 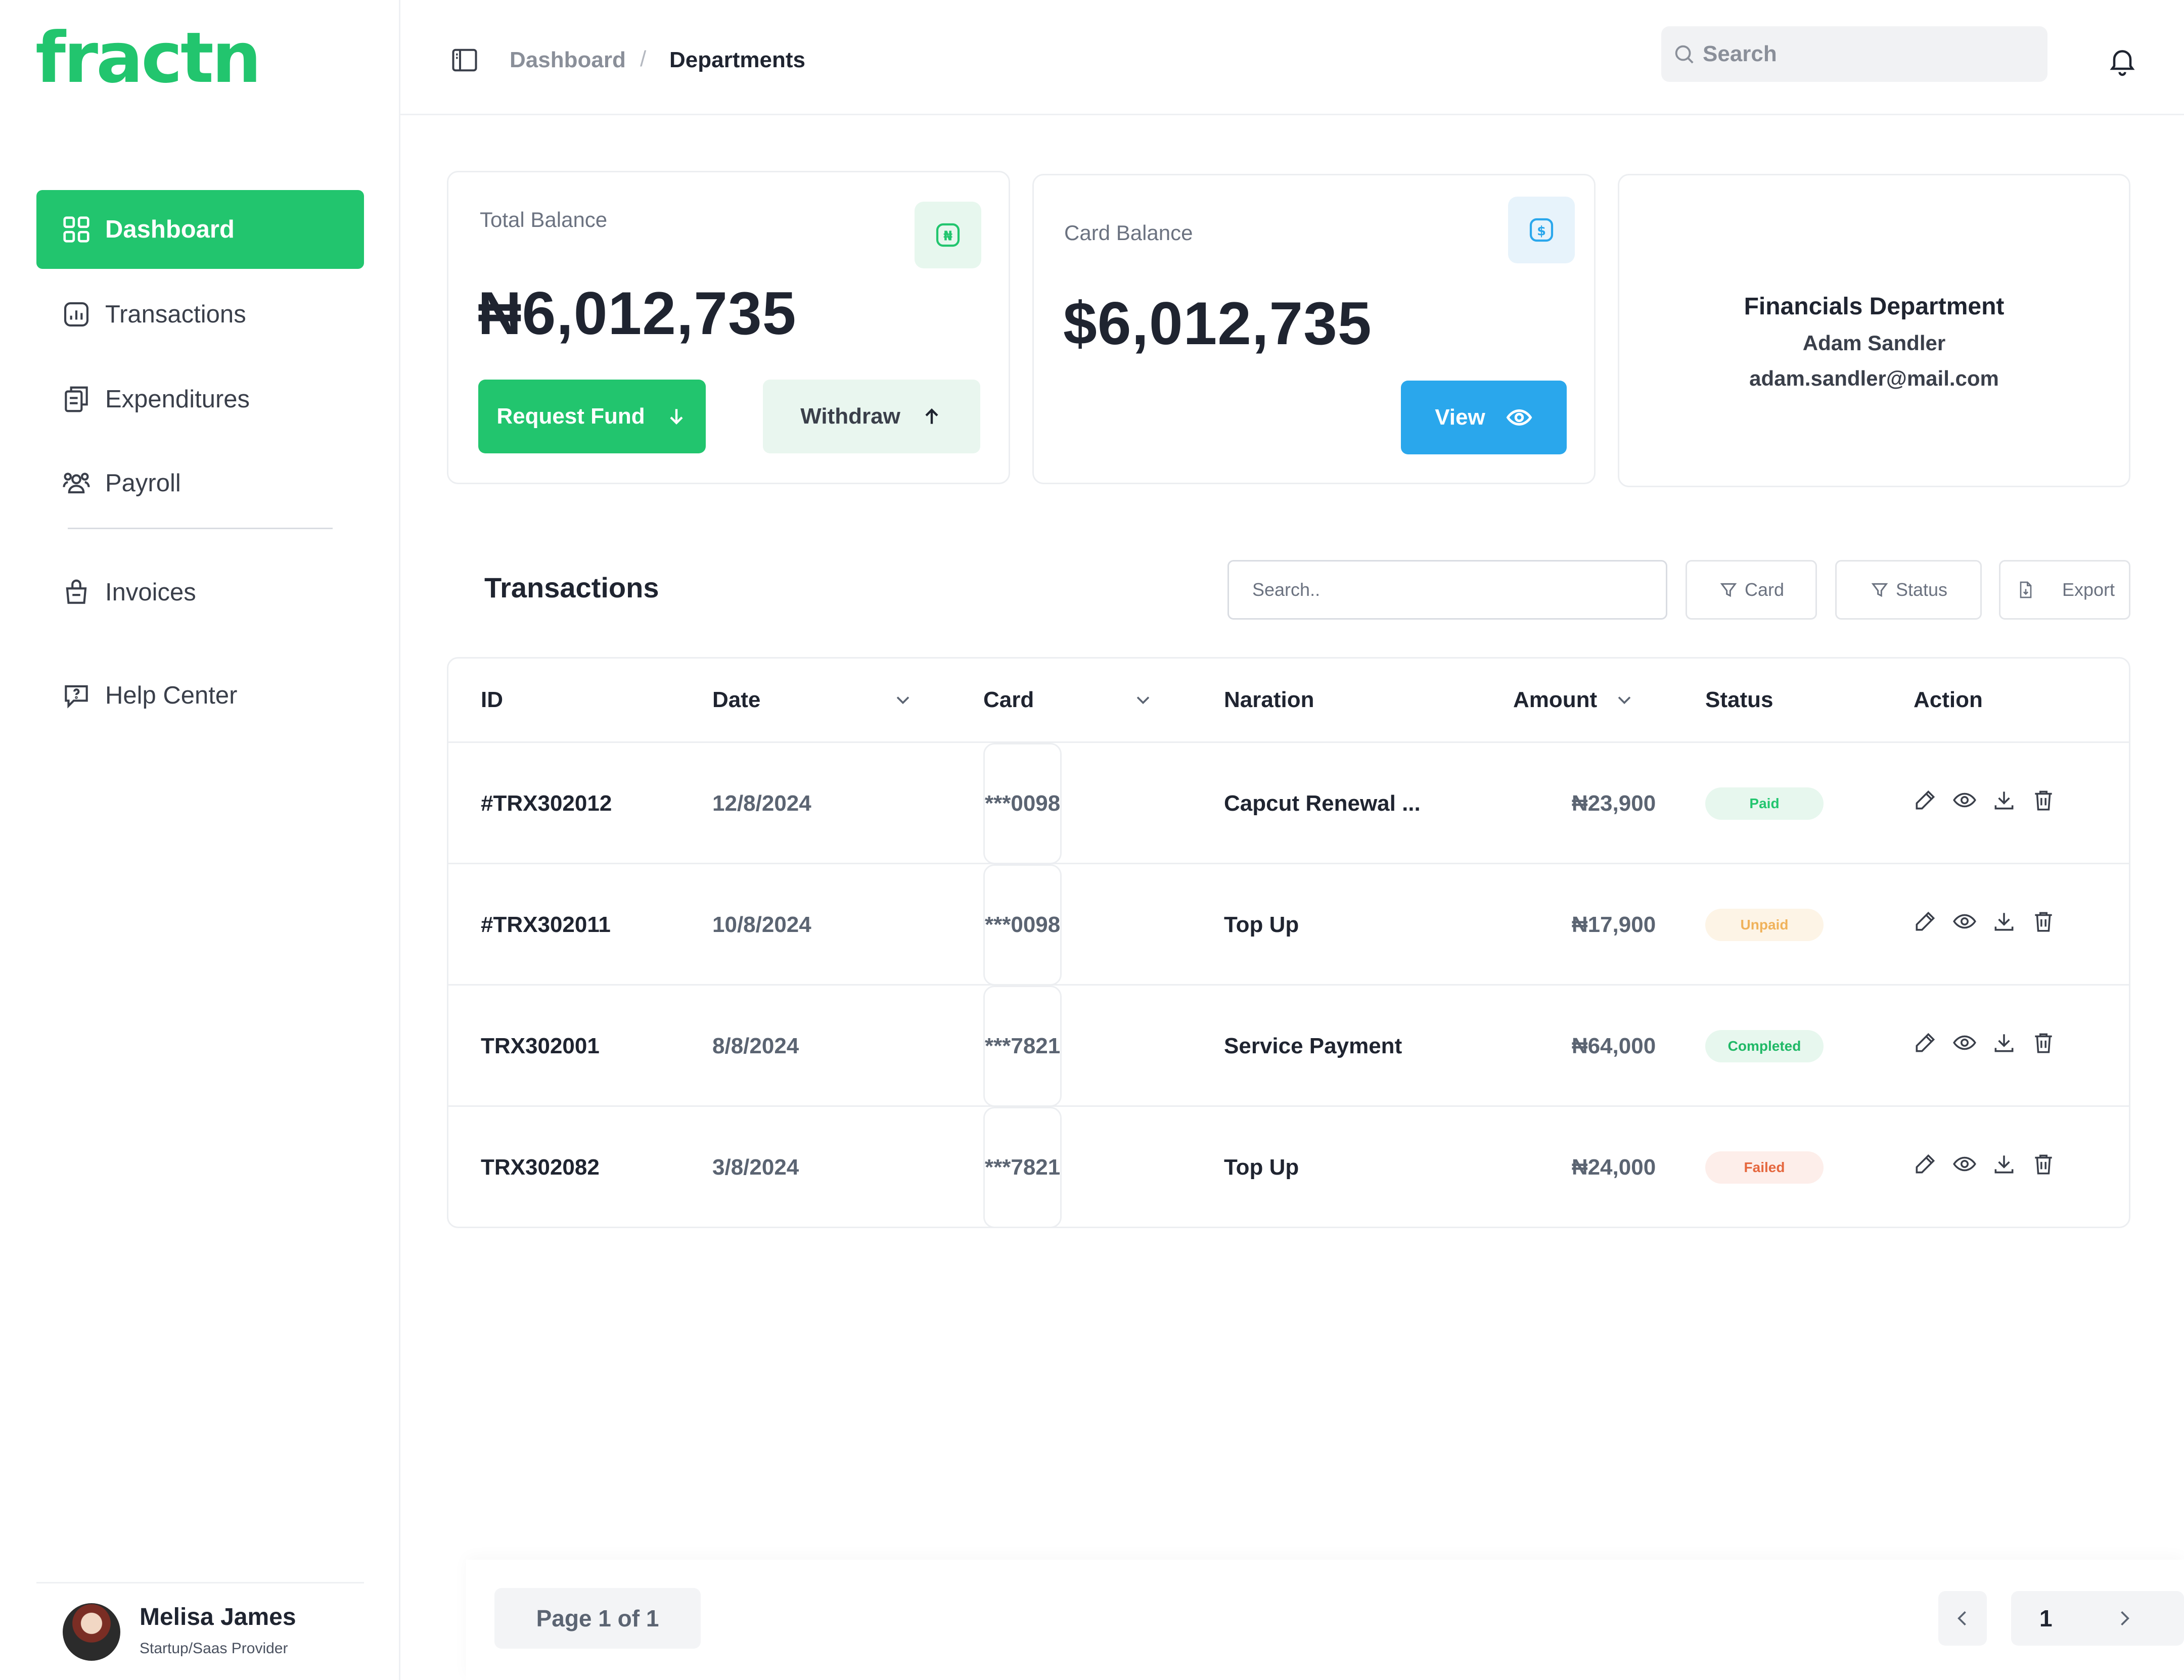 I want to click on sidebar-item-invoices: Invoices, so click(x=200, y=592).